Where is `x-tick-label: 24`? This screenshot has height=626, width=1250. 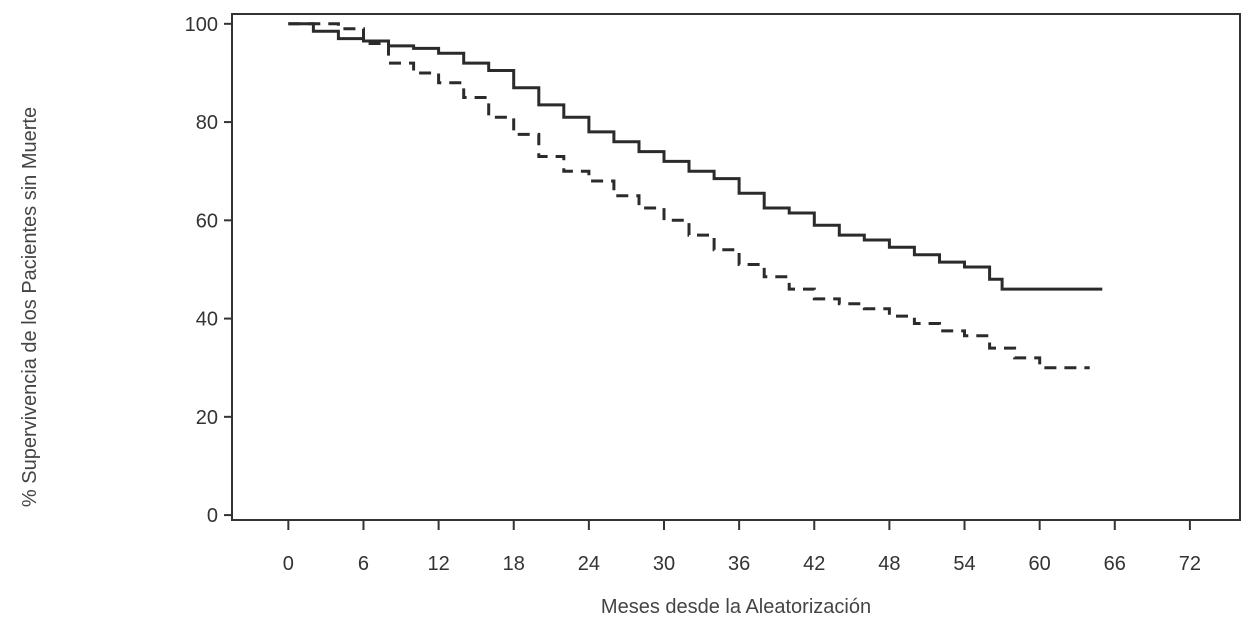
x-tick-label: 24 is located at coordinates (589, 564).